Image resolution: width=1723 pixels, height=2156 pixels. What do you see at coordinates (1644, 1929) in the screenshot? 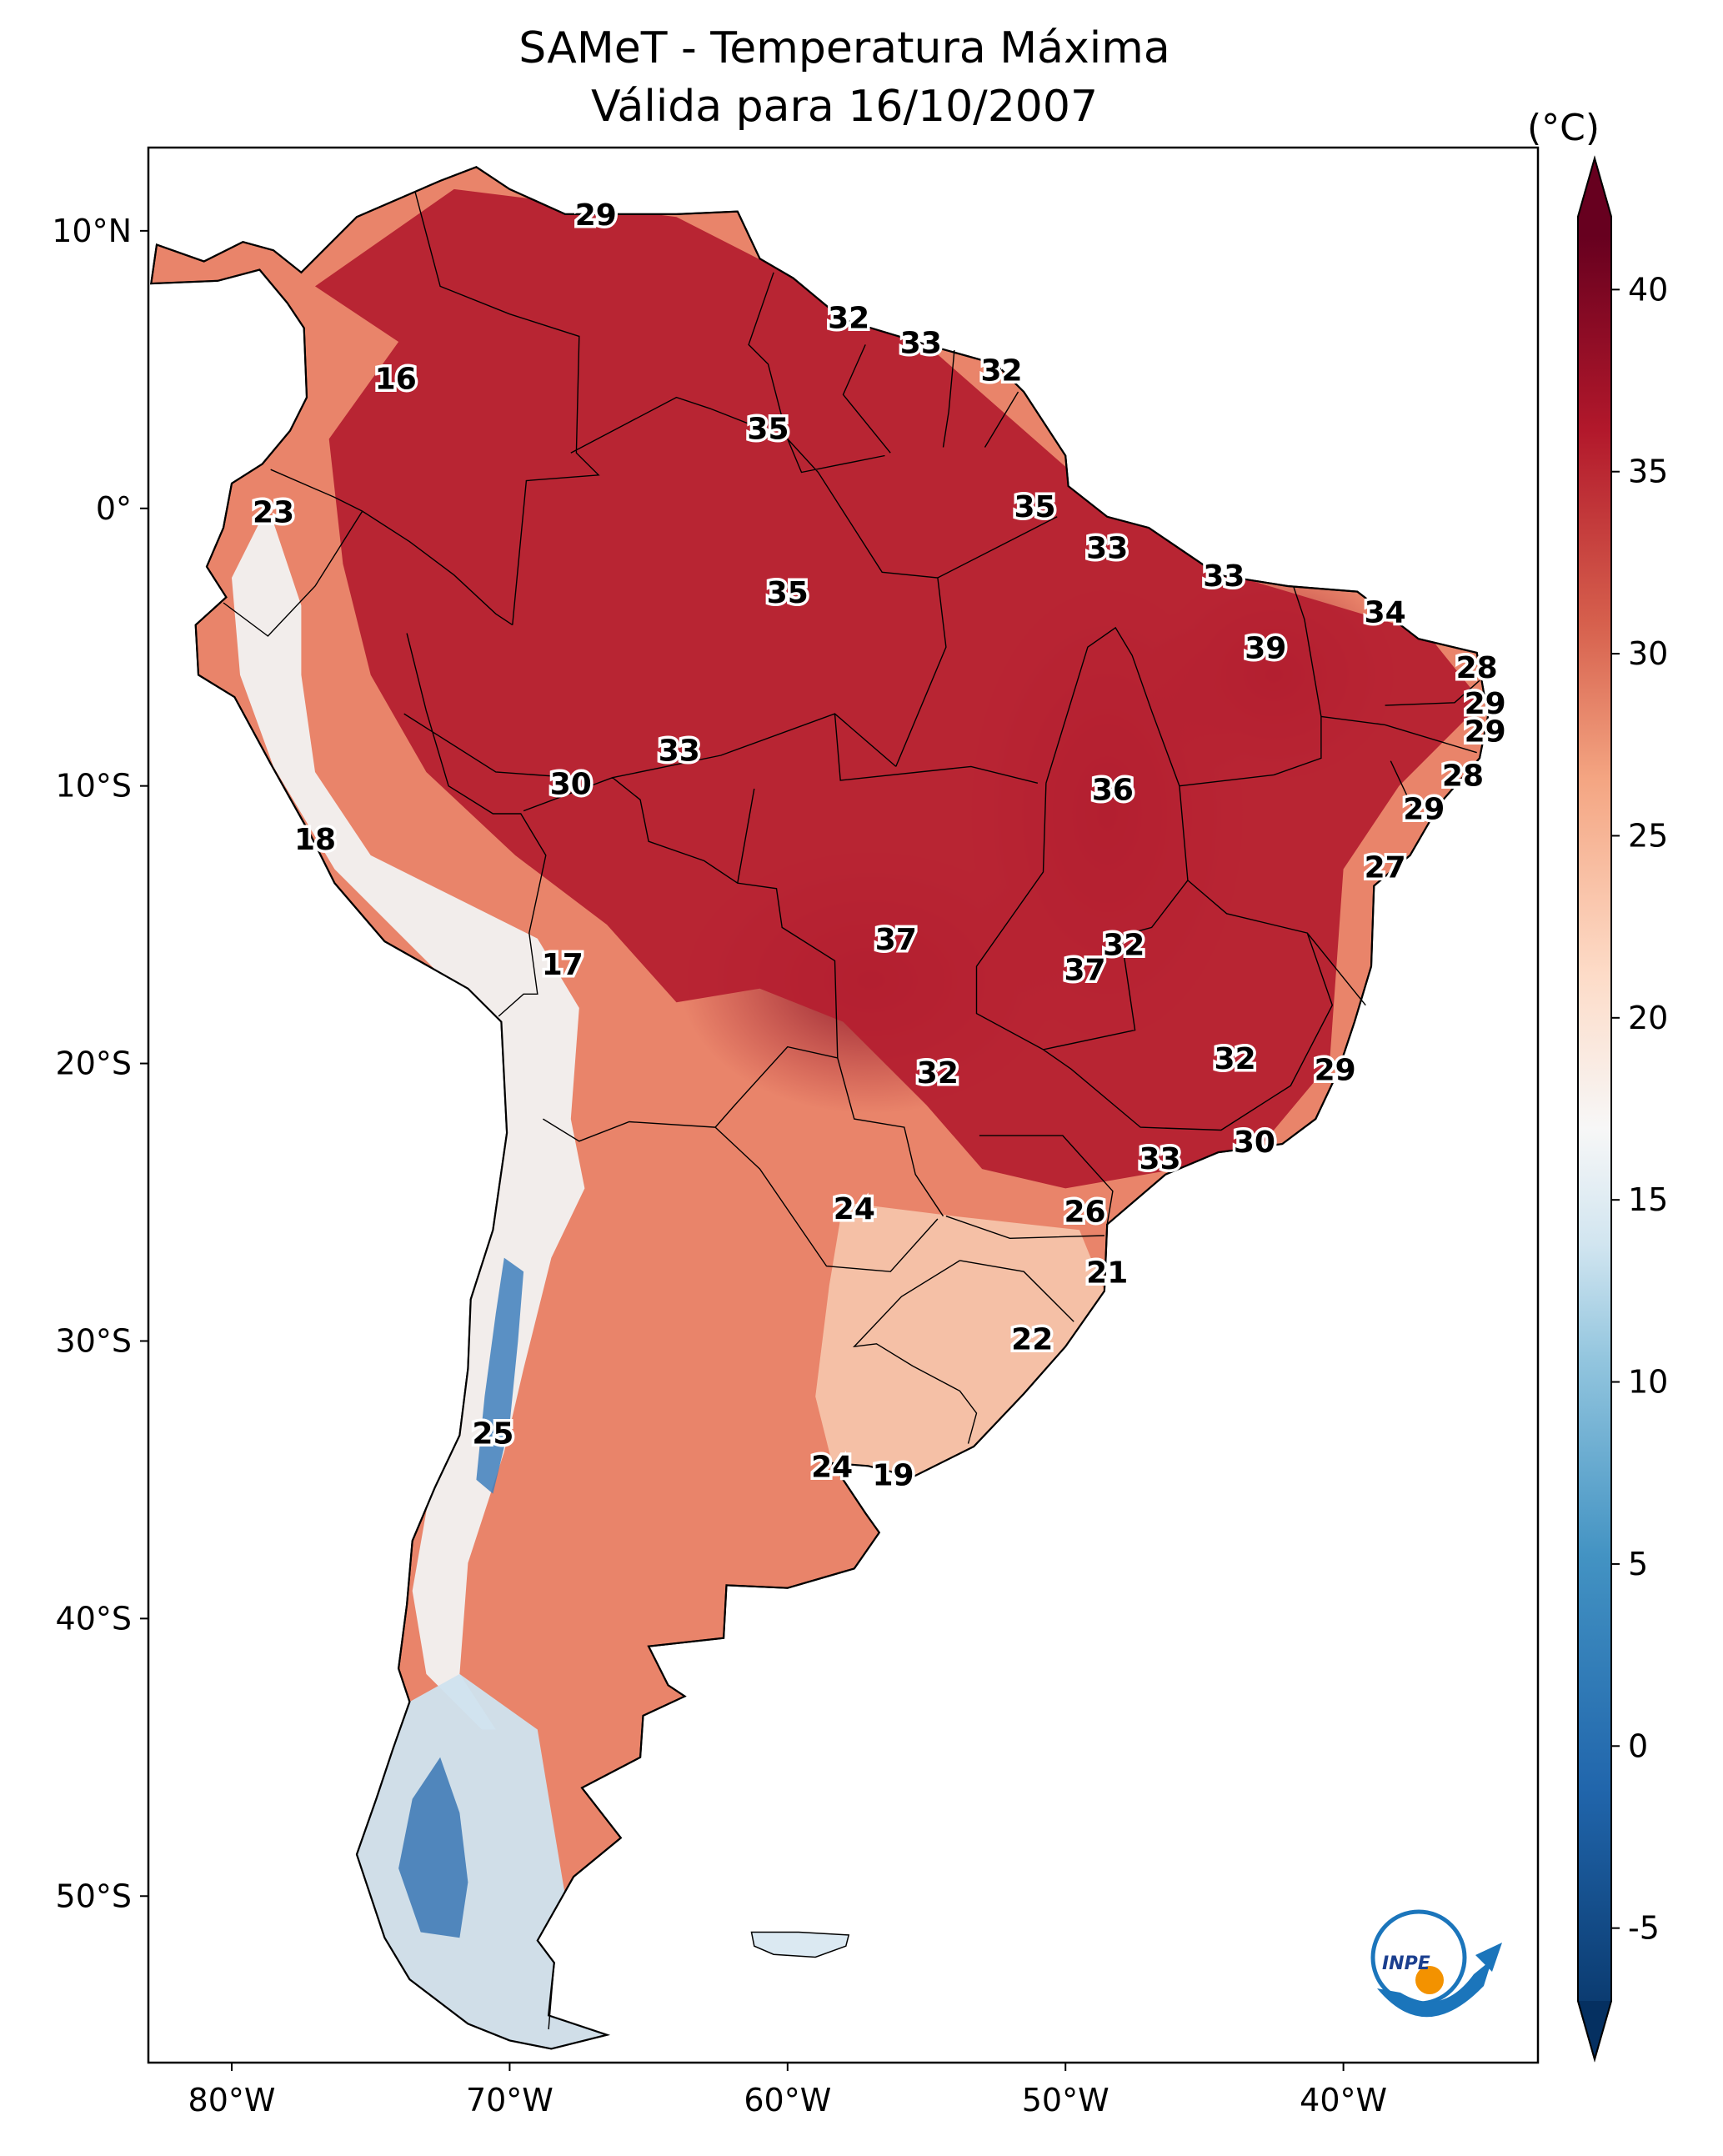
I see `colorbar-tick-label: -5` at bounding box center [1644, 1929].